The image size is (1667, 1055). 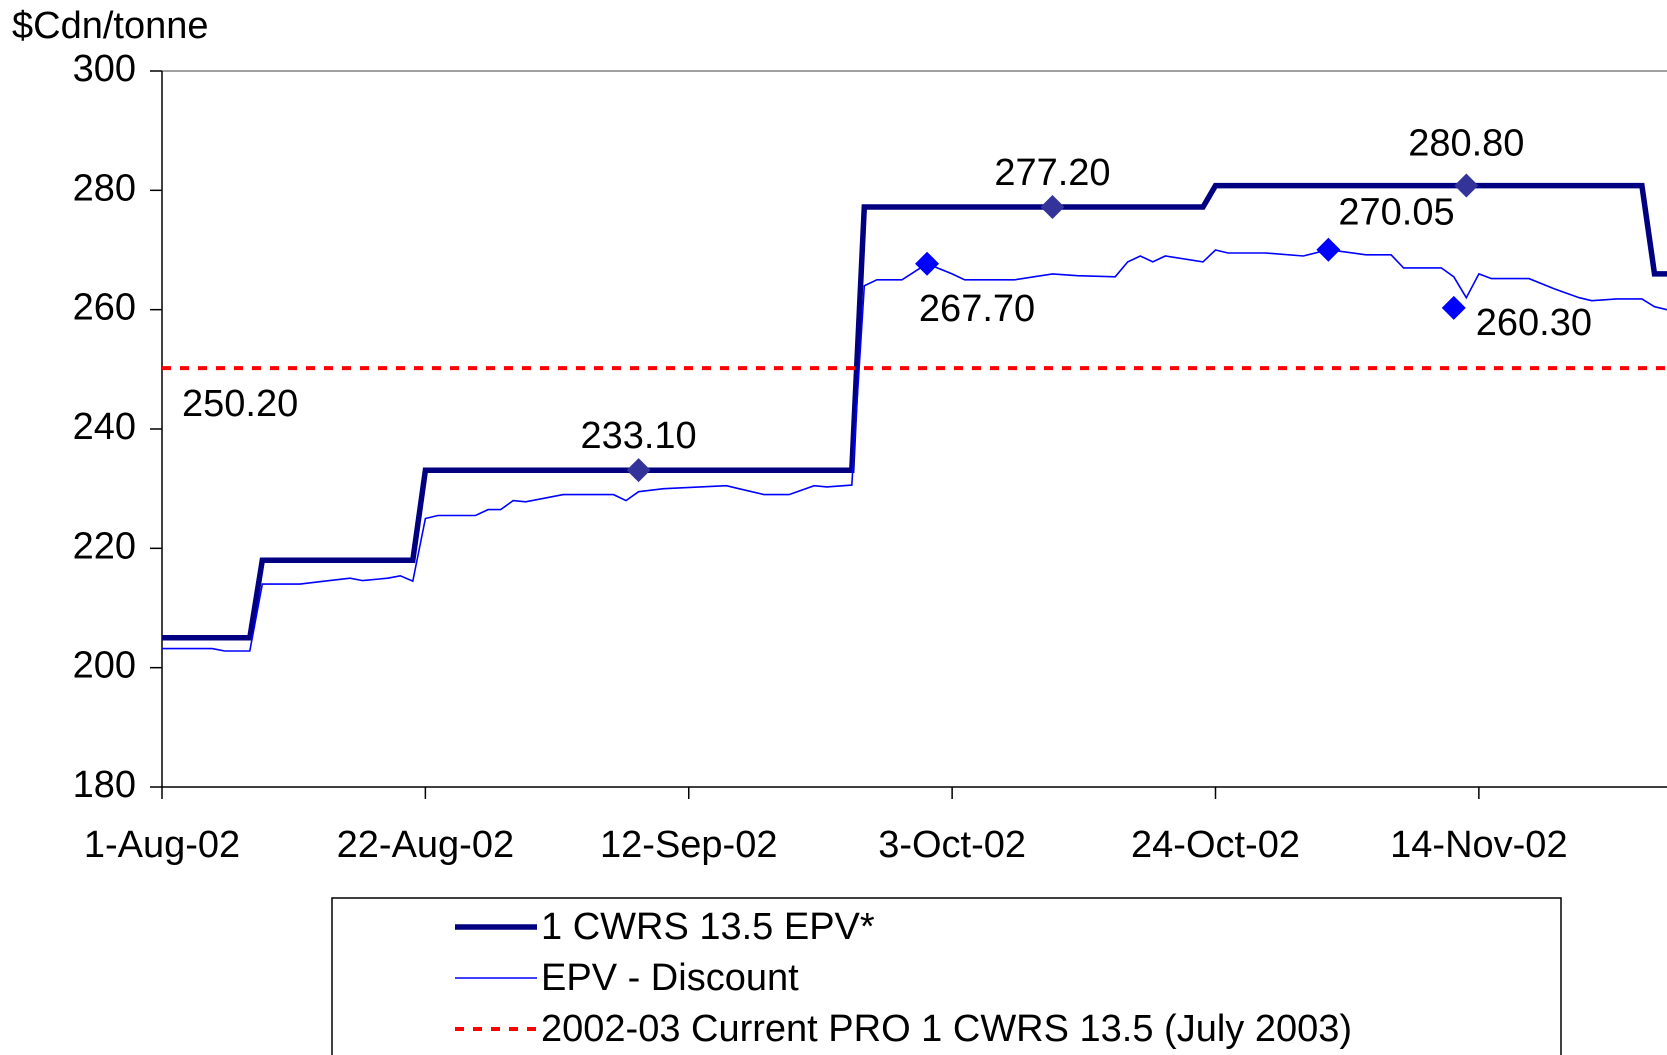 I want to click on y-tick-label: 200, so click(x=104, y=666).